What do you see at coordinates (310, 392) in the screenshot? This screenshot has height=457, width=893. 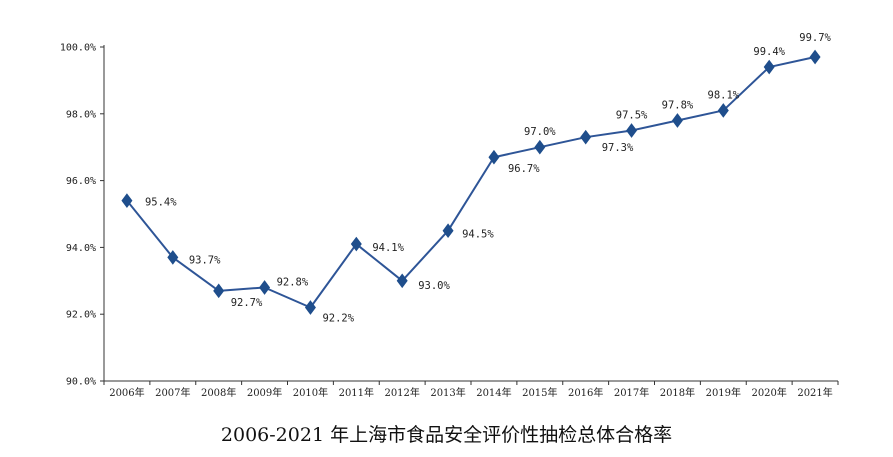 I see `x-tick-label: 2010年` at bounding box center [310, 392].